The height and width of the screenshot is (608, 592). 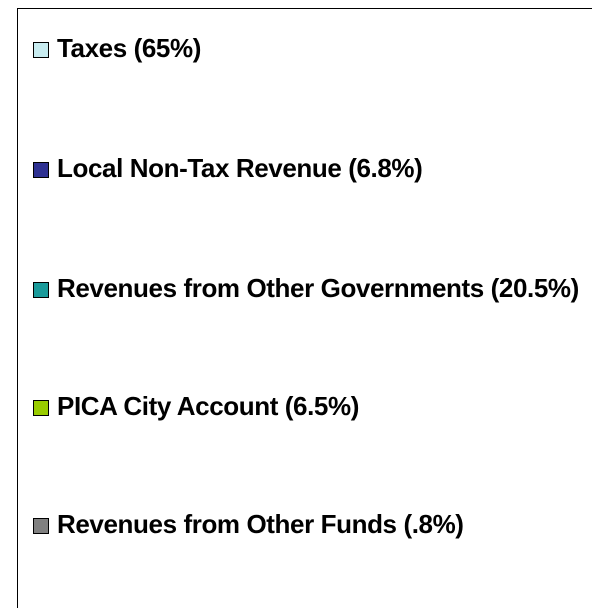 I want to click on legend-label: Revenues from Other Funds (.8%), so click(x=260, y=524).